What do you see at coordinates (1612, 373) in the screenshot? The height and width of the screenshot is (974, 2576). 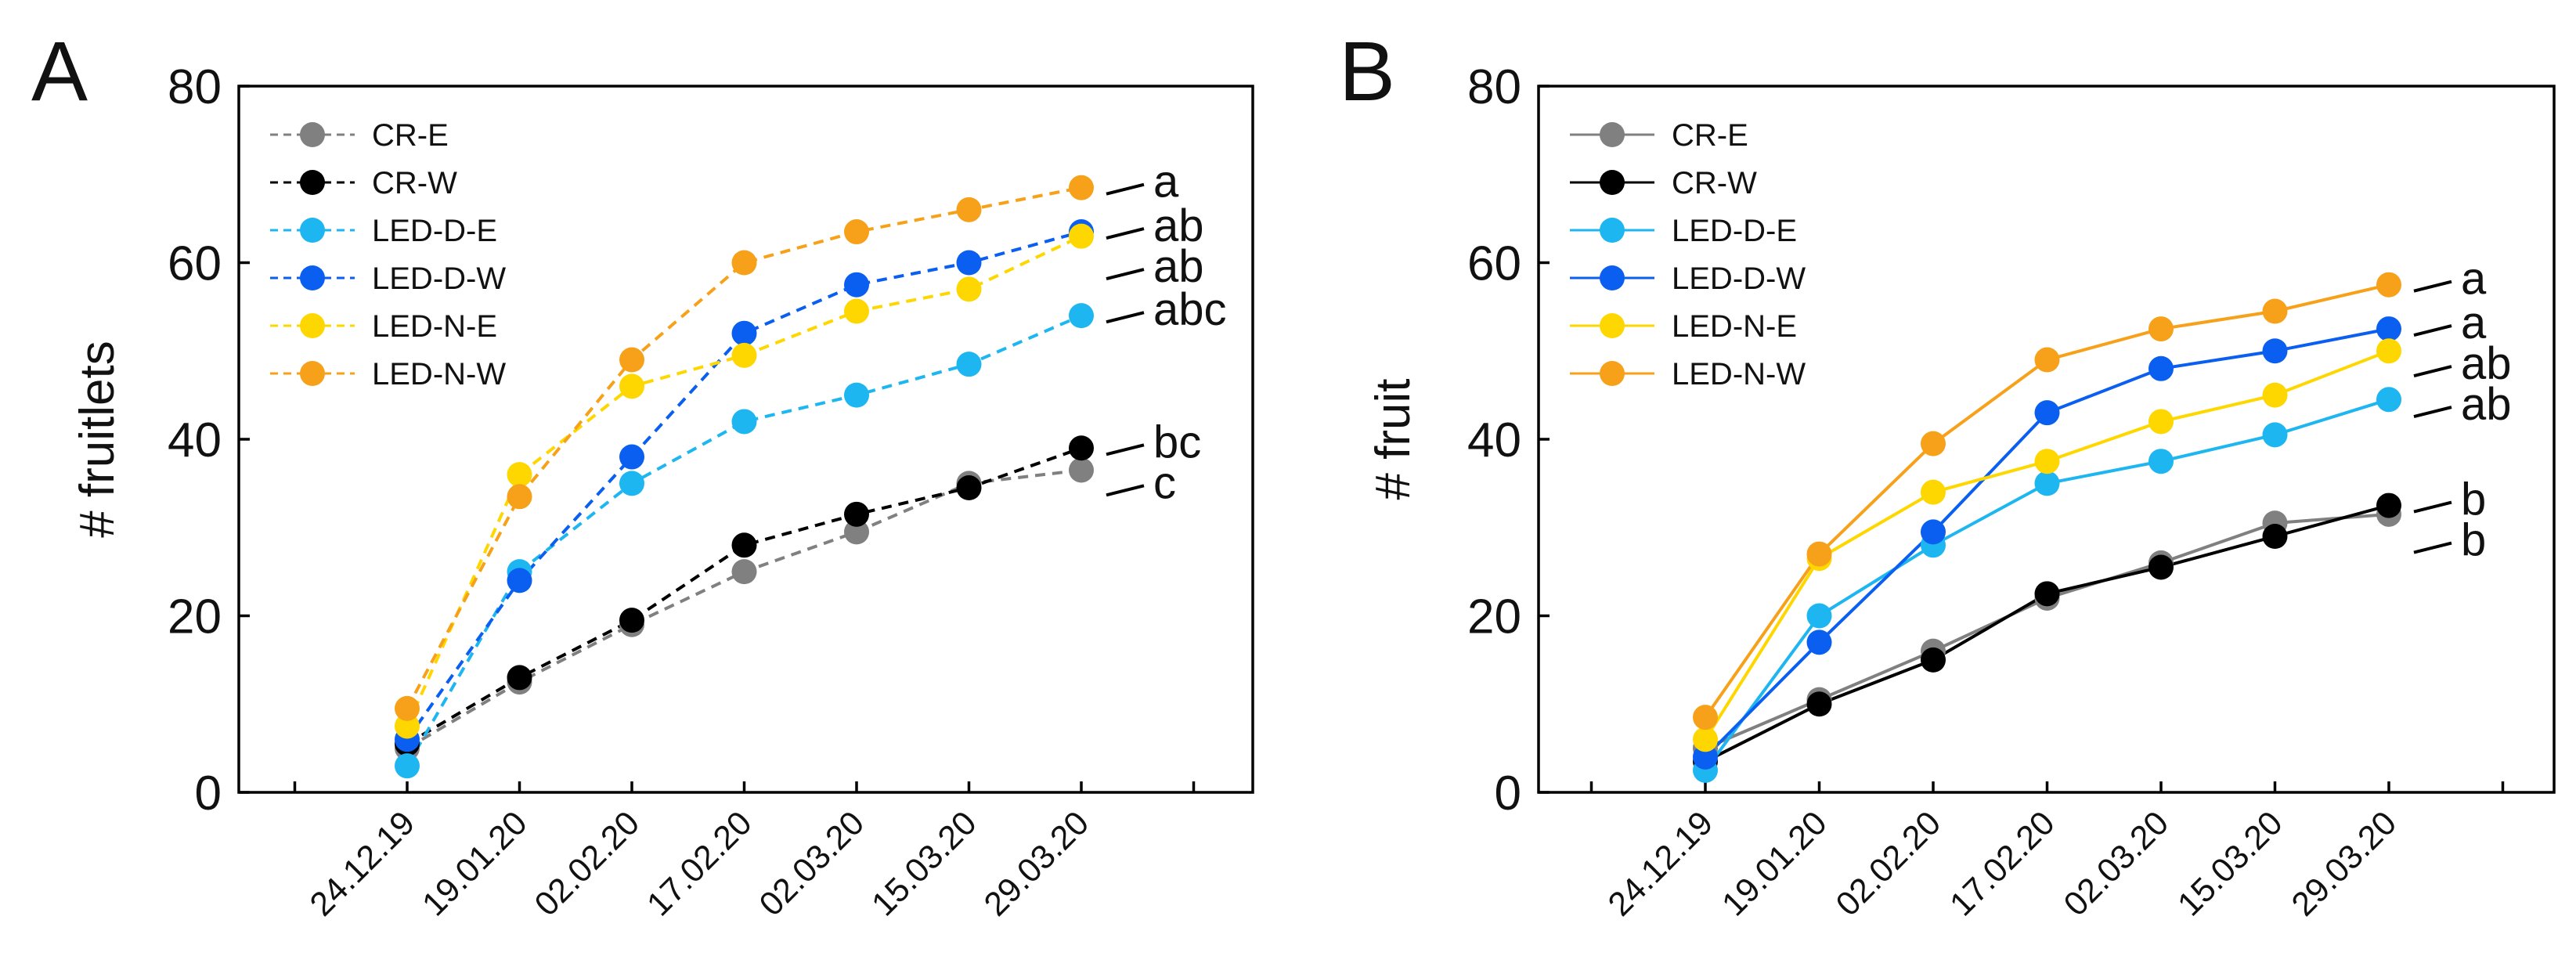 I see `panel-b-legend-marker-led-n-w` at bounding box center [1612, 373].